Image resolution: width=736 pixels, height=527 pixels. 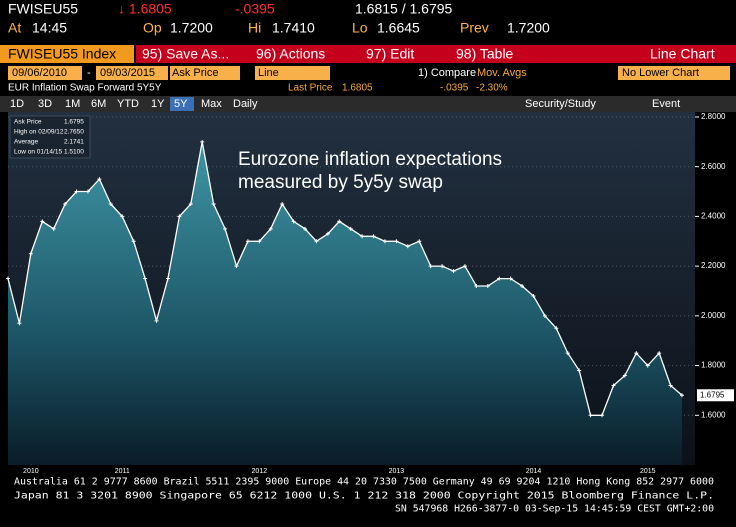 What do you see at coordinates (89, 73) in the screenshot?
I see `dash: -` at bounding box center [89, 73].